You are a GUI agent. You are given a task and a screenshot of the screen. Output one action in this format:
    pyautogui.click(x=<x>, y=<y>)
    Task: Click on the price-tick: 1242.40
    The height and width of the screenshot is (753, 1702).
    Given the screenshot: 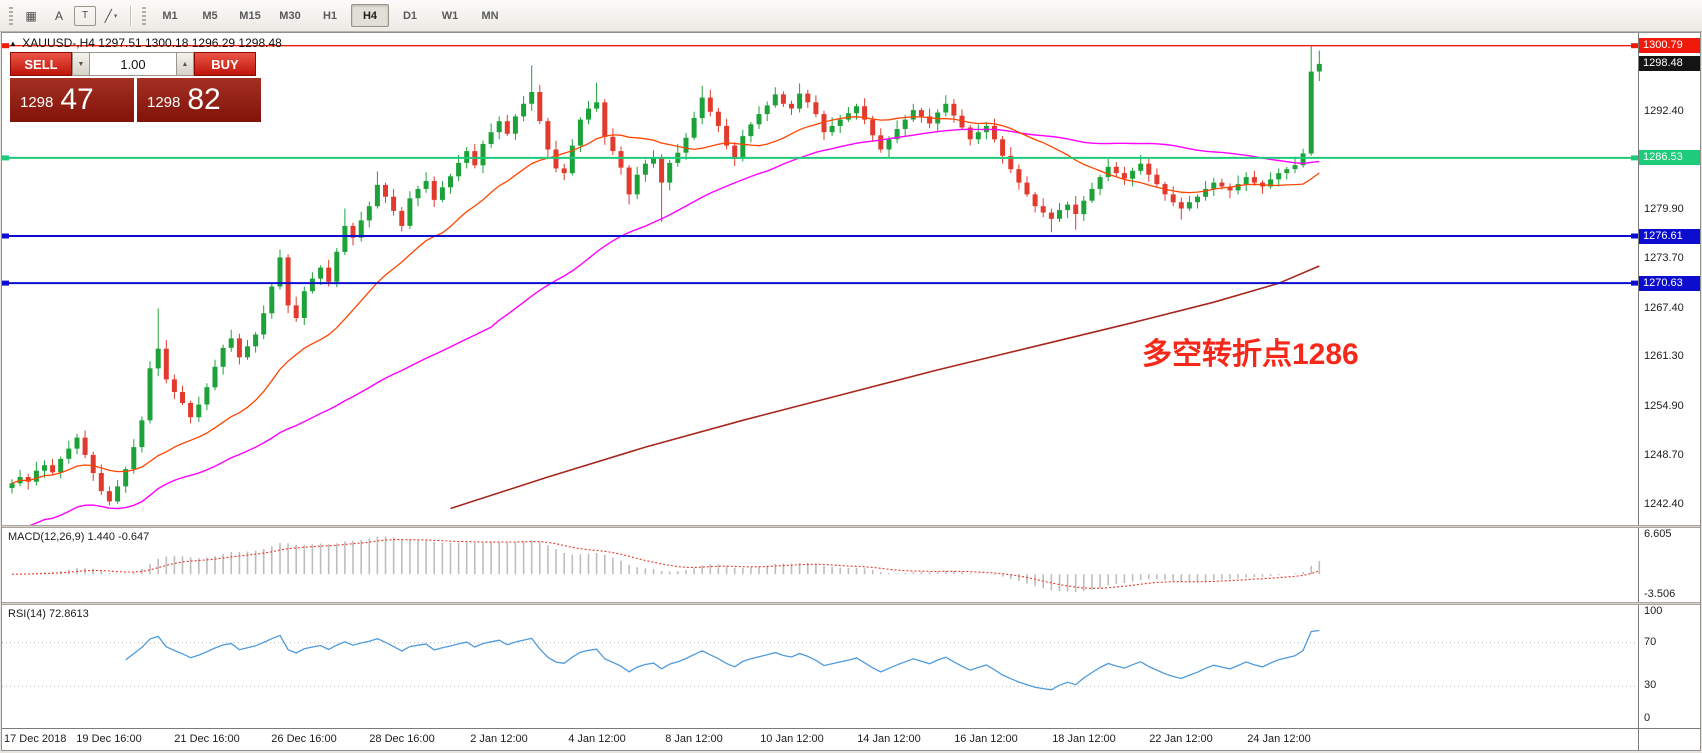 What is the action you would take?
    pyautogui.click(x=1664, y=504)
    